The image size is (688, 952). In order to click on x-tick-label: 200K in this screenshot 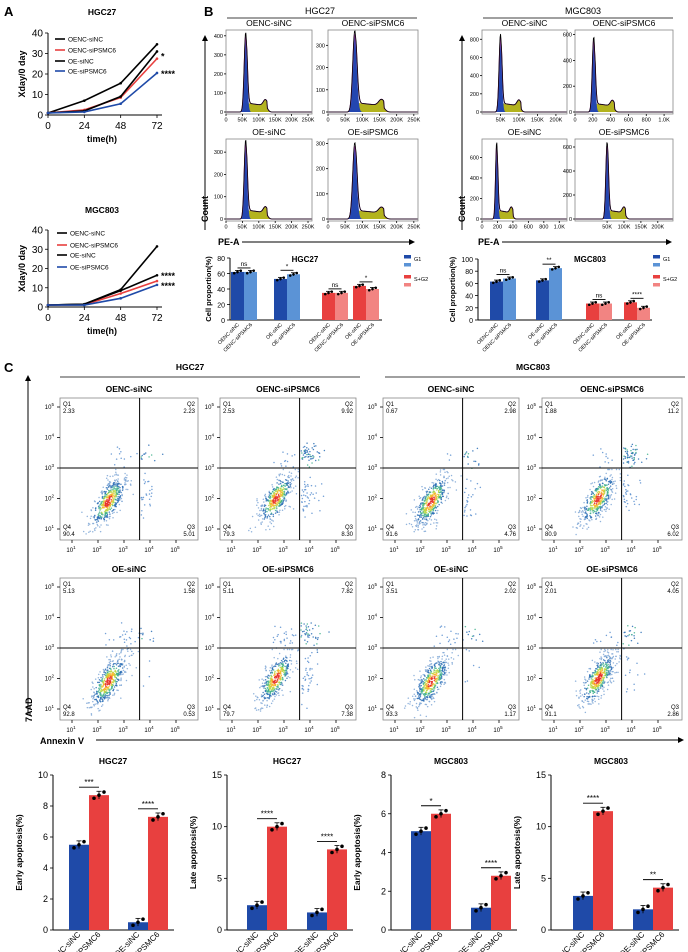, I will do `click(396, 121)`.